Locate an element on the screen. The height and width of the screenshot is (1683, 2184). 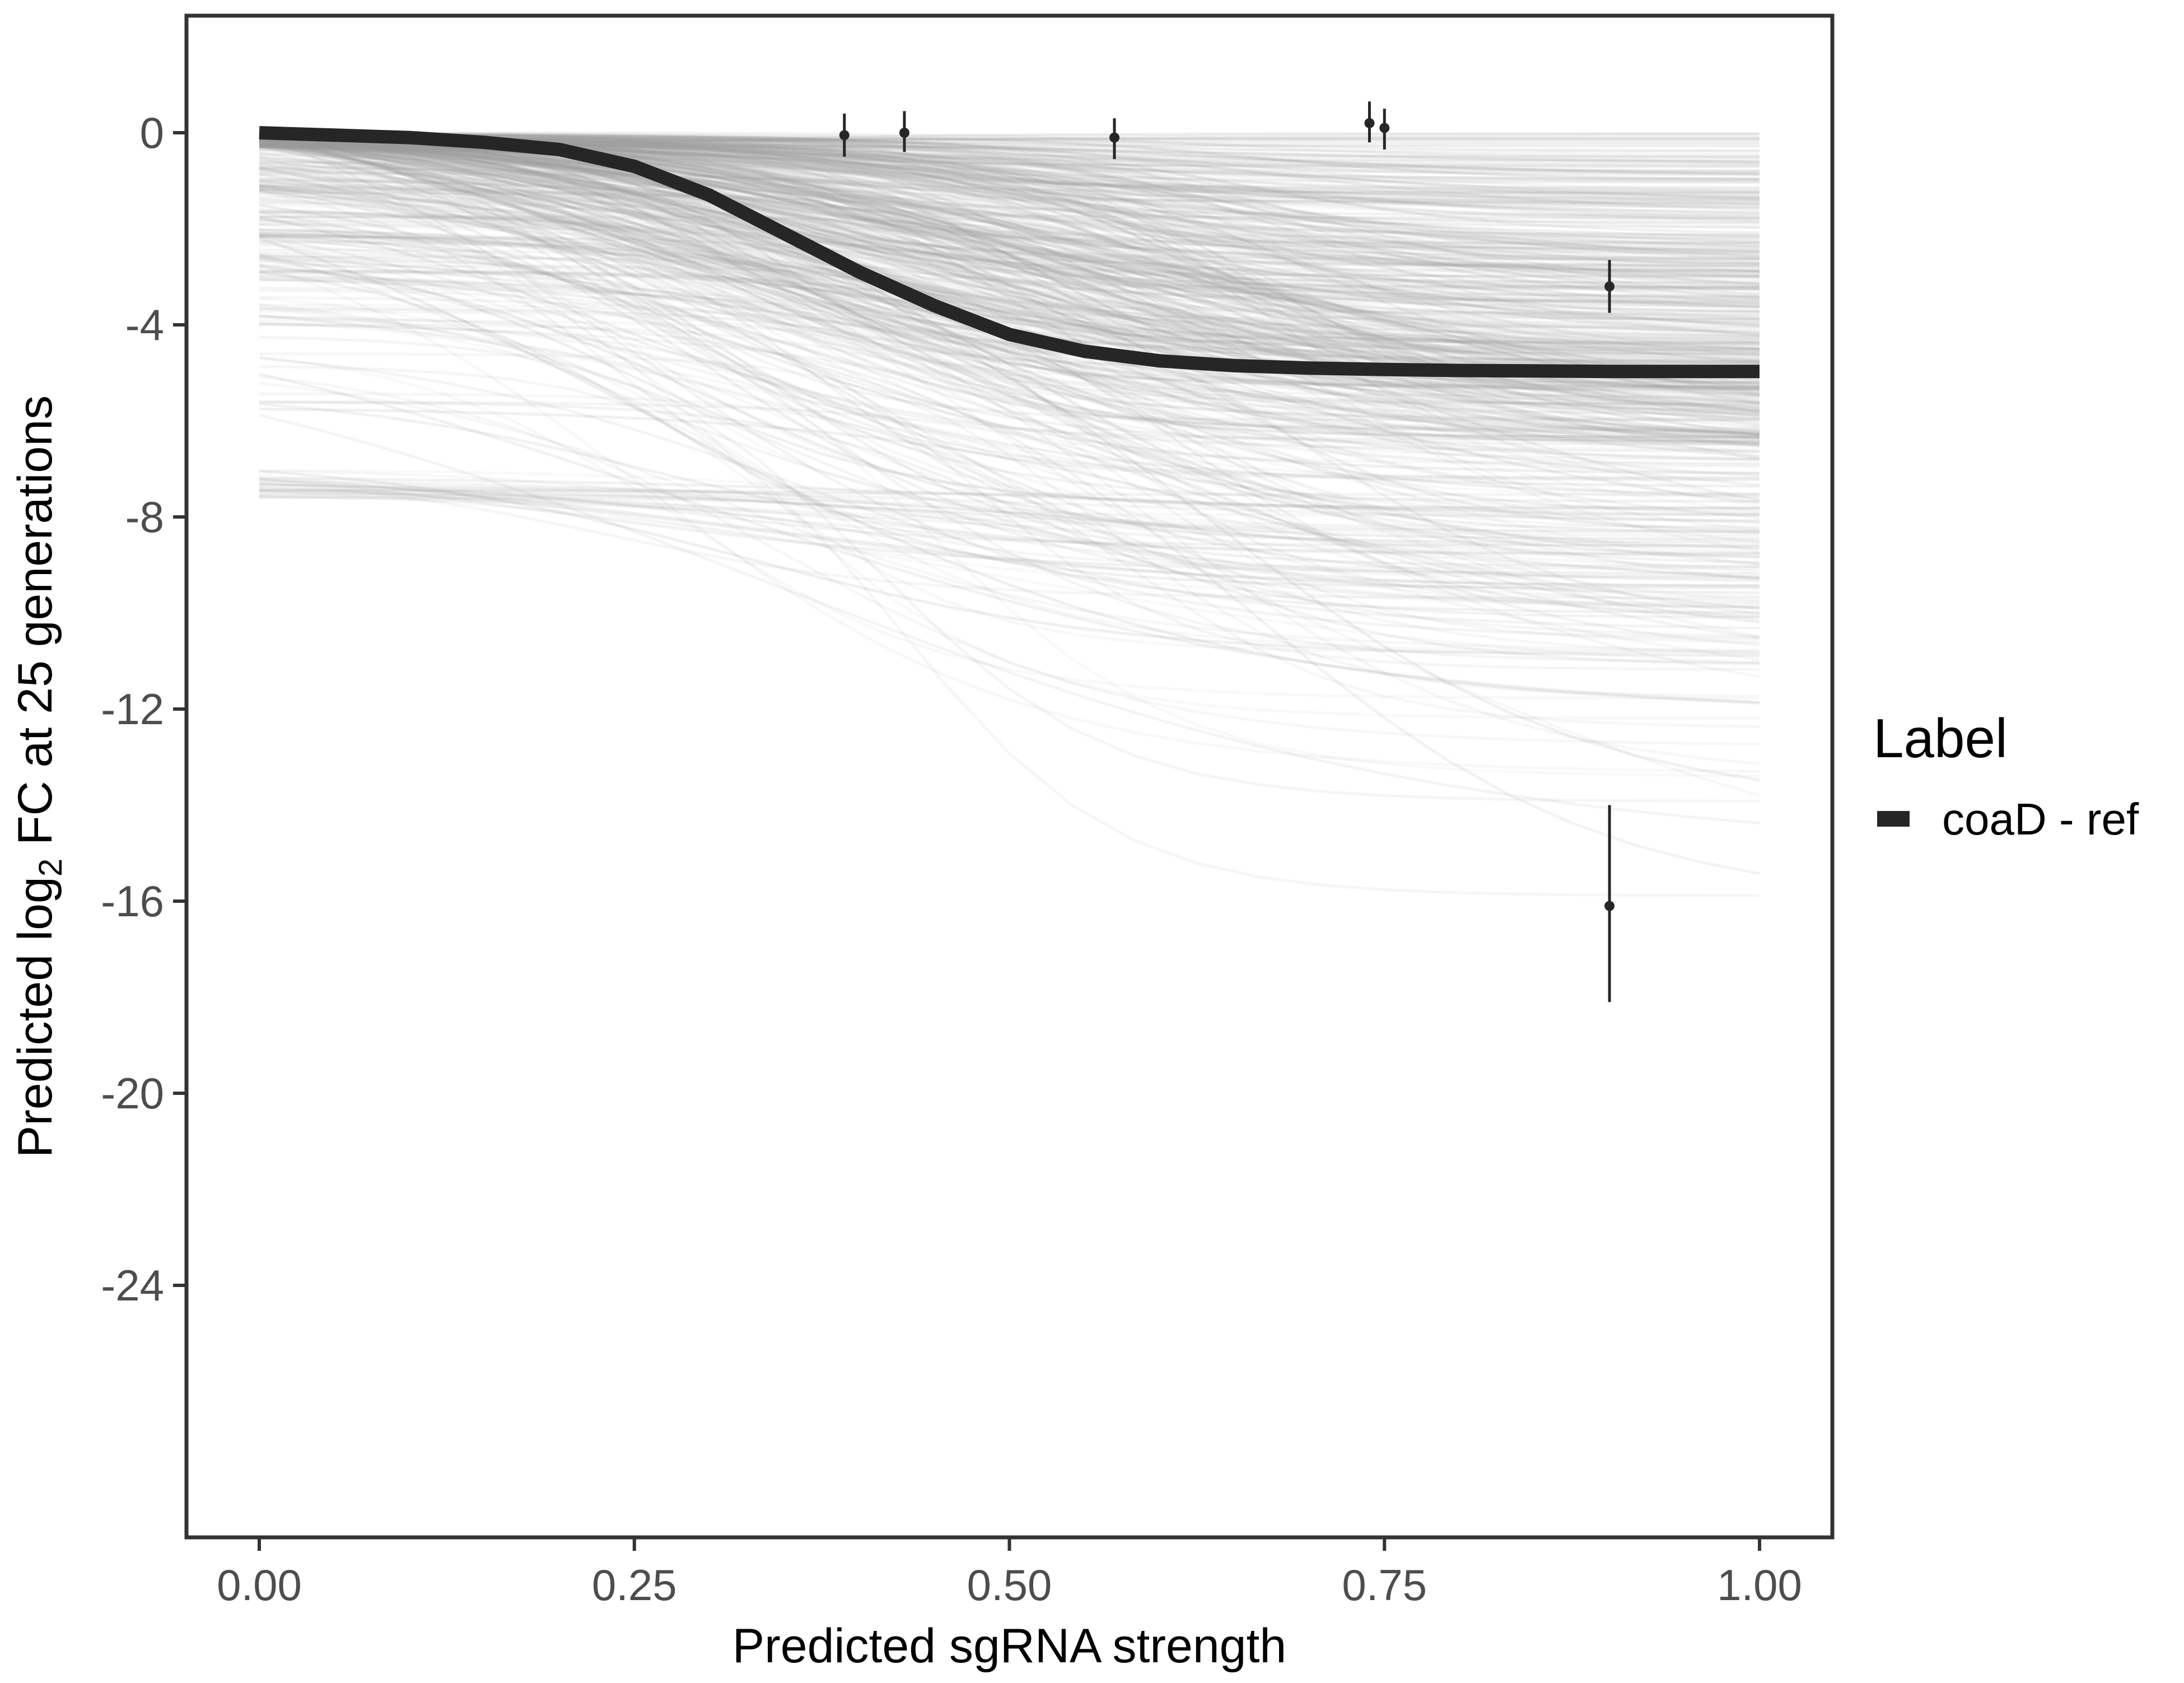
y-tick-label: -20 is located at coordinates (133, 1093).